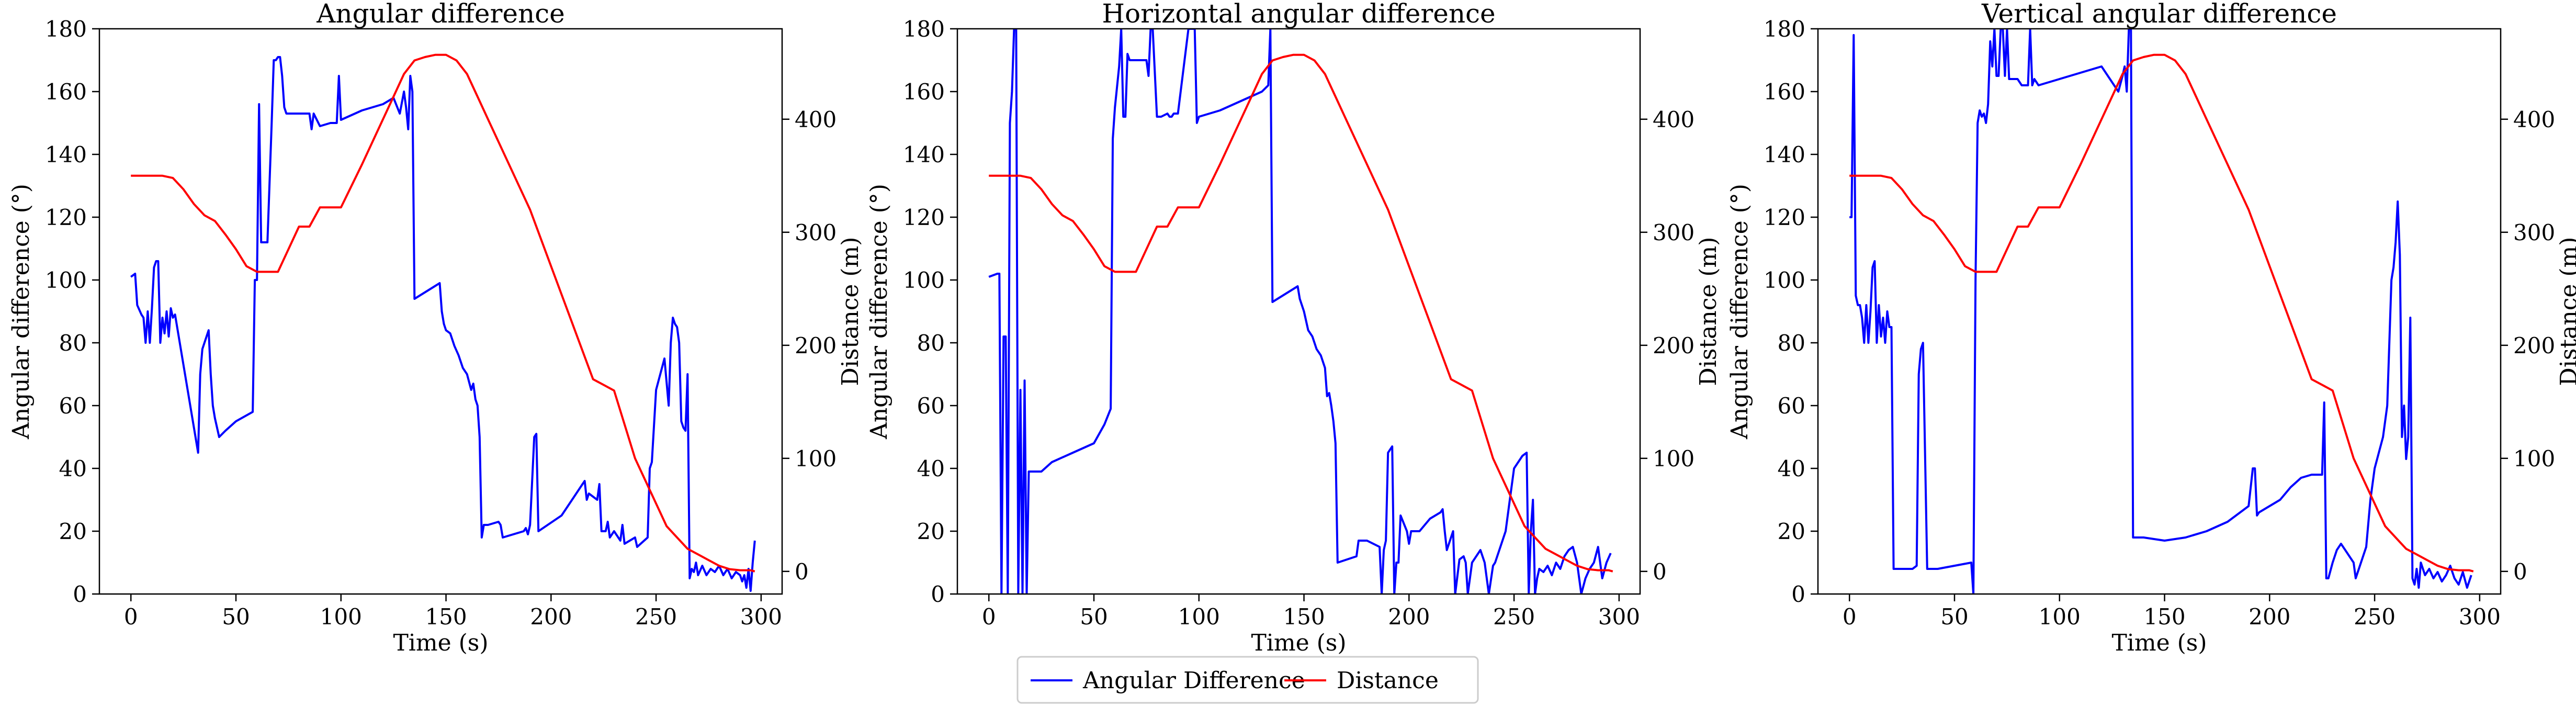 The image size is (2576, 706). Describe the element at coordinates (1388, 680) in the screenshot. I see `legend-label-distance: Distance` at that location.